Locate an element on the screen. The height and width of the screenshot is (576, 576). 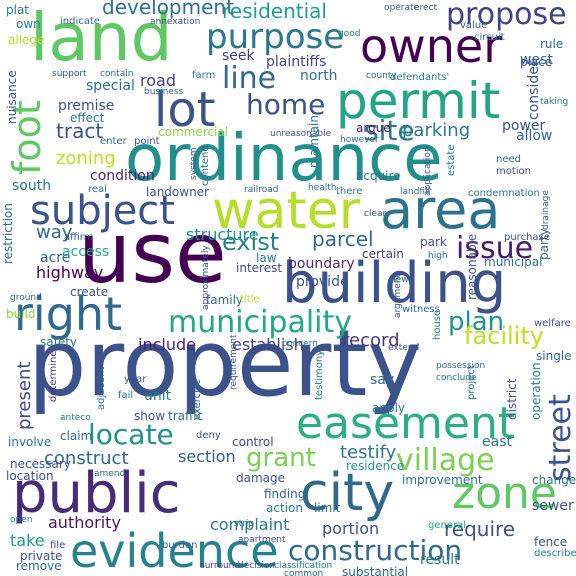
word-require: require is located at coordinates (479, 529).